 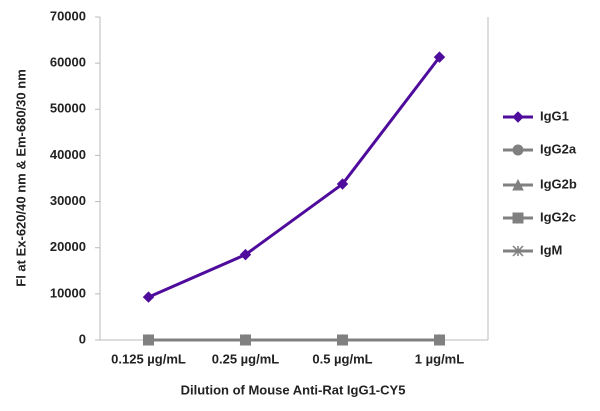 I want to click on x-tick-label: 0.25 µg/mL, so click(x=246, y=358).